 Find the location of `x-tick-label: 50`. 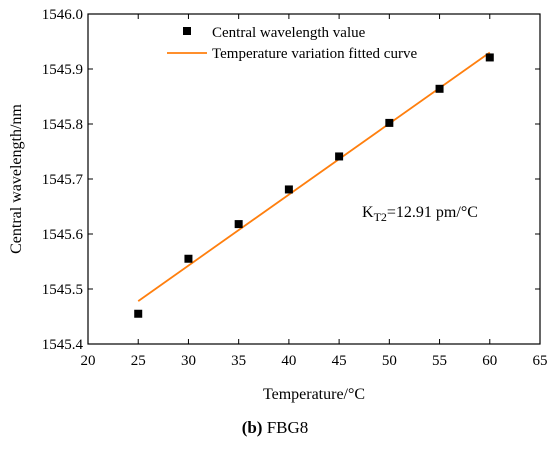

x-tick-label: 50 is located at coordinates (389, 361).